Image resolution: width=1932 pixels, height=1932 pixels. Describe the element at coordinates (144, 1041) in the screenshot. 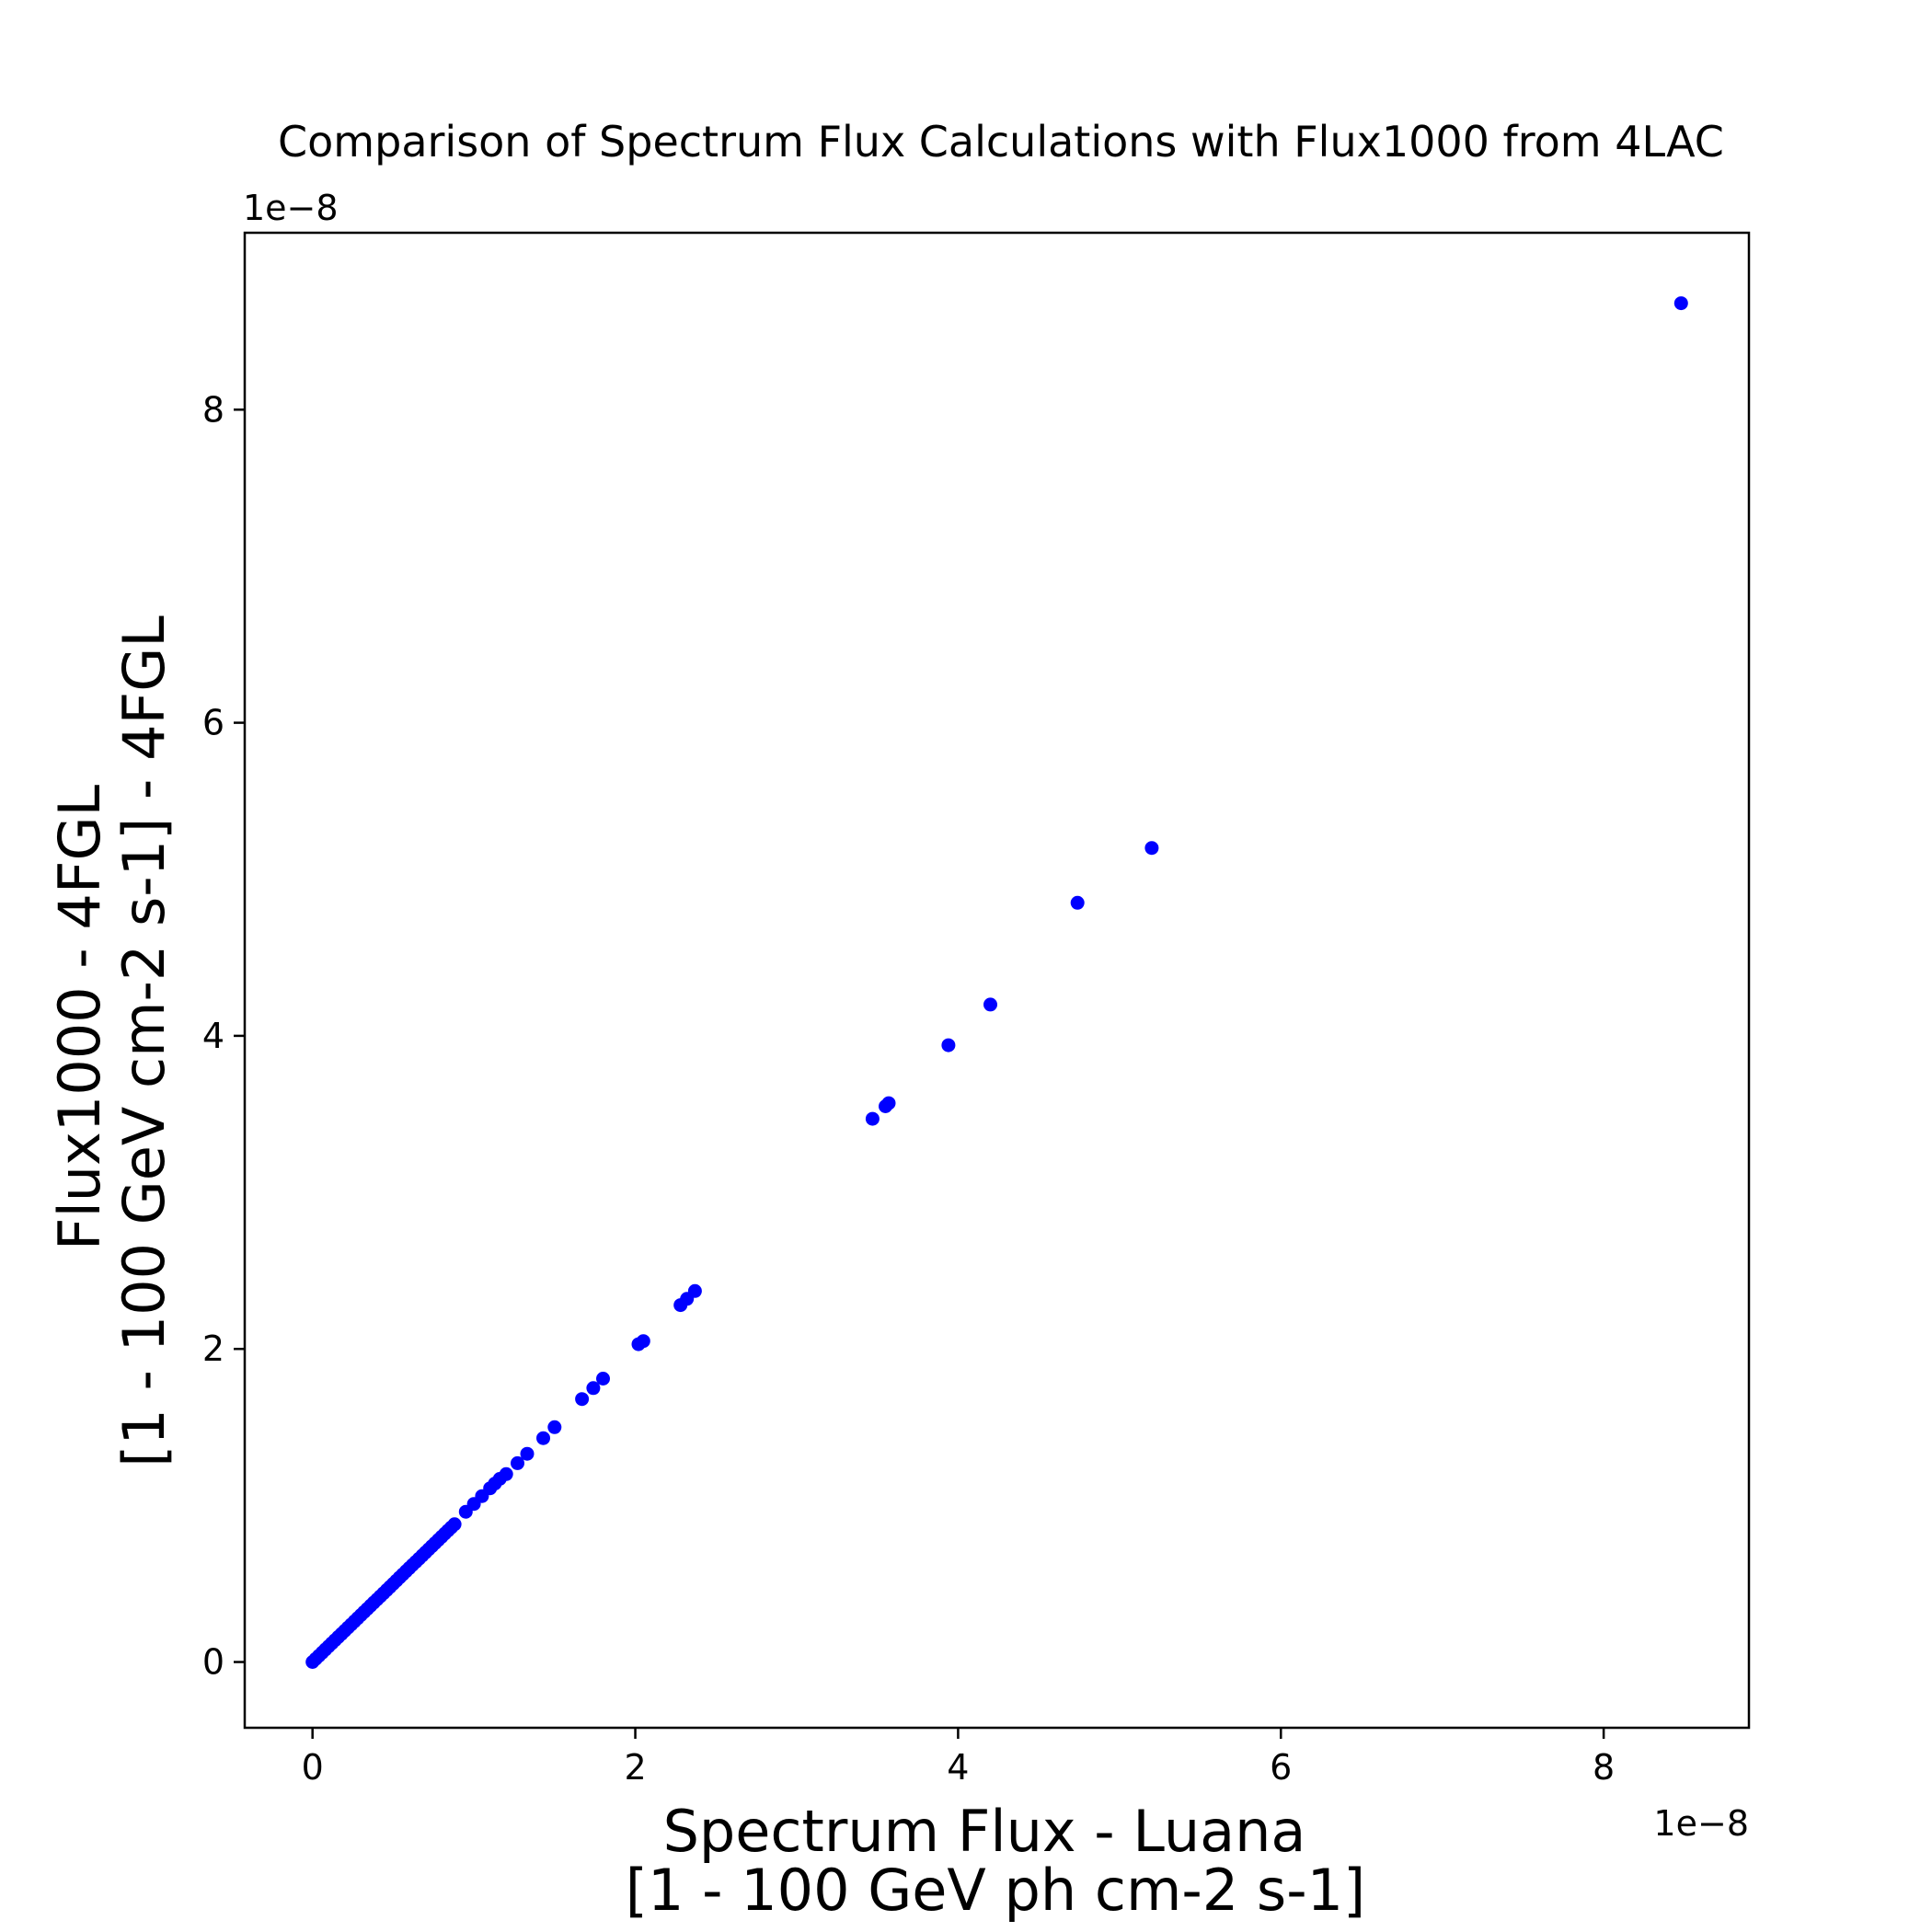

I see `y-axis-label-line-2: [1 - 100 GeV cm-2 s-1] - 4FGL` at that location.